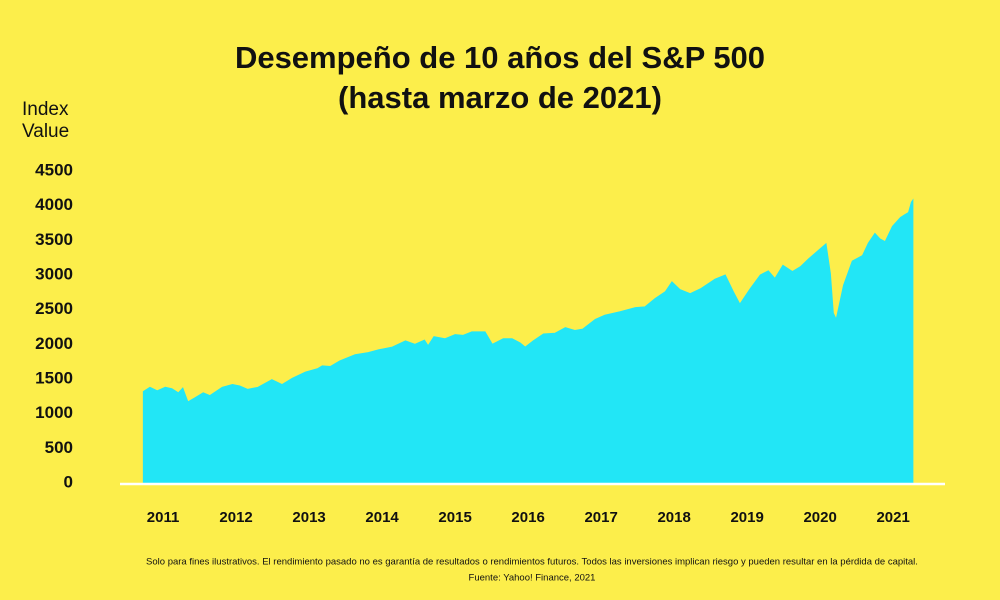  I want to click on y-tick-label: 4500, so click(54, 169).